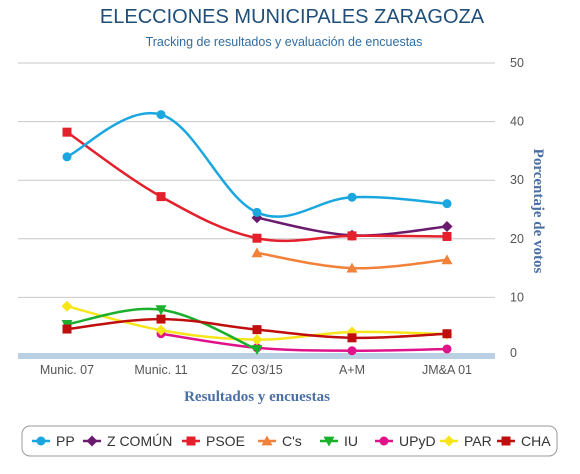 This screenshot has width=580, height=474. Describe the element at coordinates (53, 441) in the screenshot. I see `legend-item-pp: PP` at that location.